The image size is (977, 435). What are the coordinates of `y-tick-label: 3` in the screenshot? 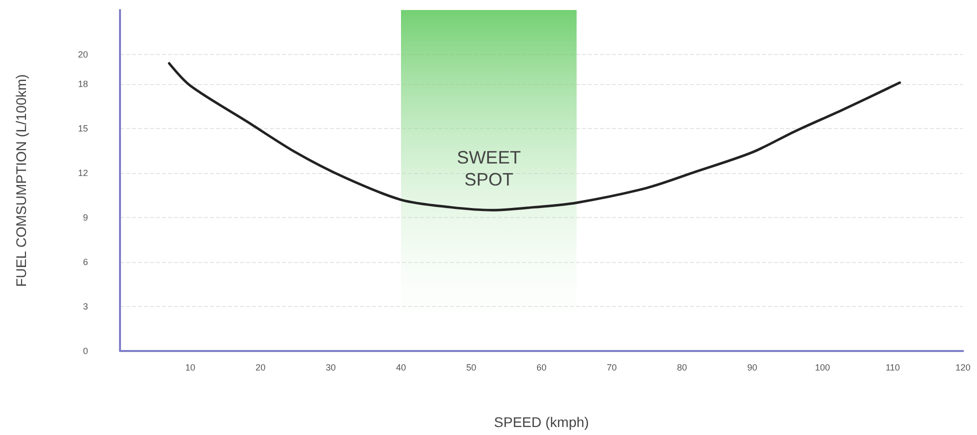 It's located at (85, 307).